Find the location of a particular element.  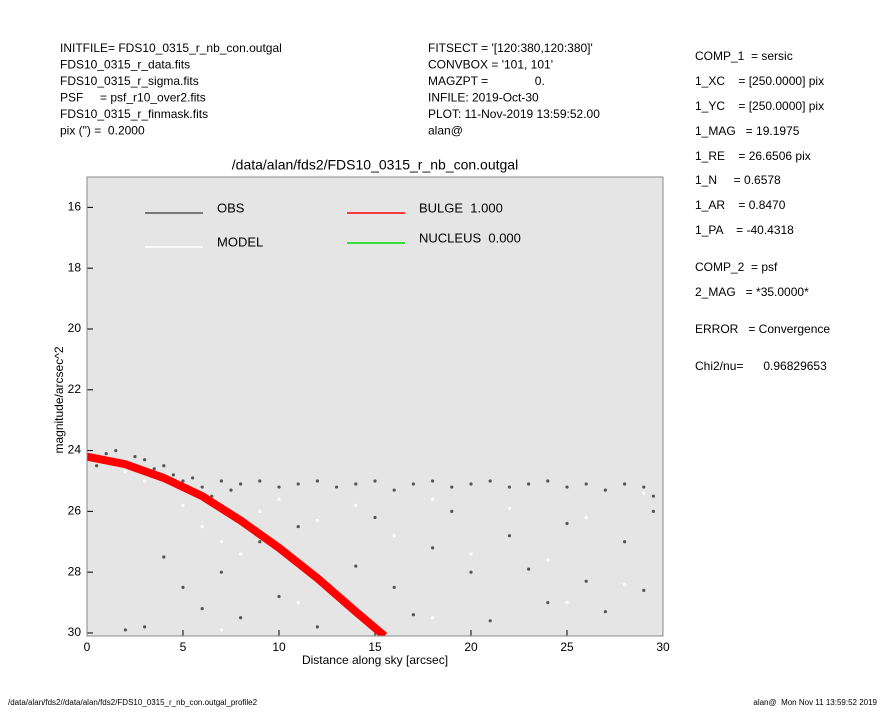

x-tick-label: 0 is located at coordinates (87, 647).